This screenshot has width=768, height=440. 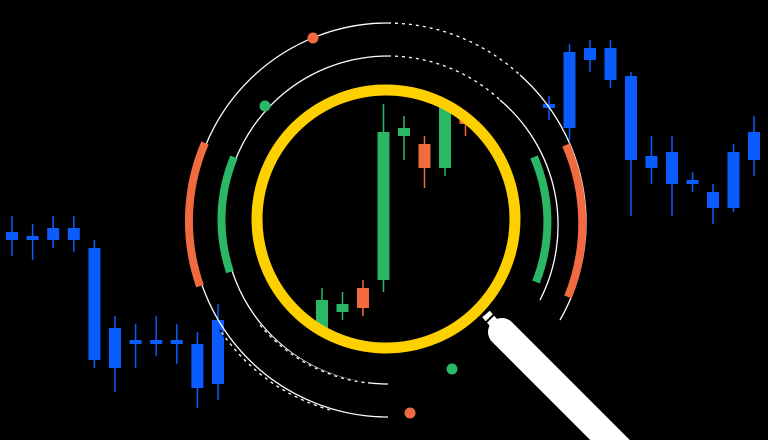 I want to click on orange-dot-bottom, so click(x=410, y=413).